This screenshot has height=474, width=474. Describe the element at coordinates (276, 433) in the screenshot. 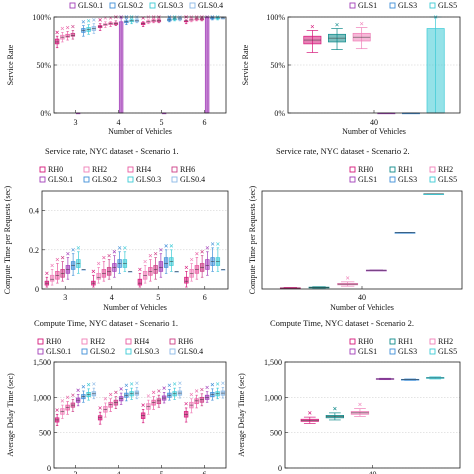

I see `y-tick-label: 500` at that location.